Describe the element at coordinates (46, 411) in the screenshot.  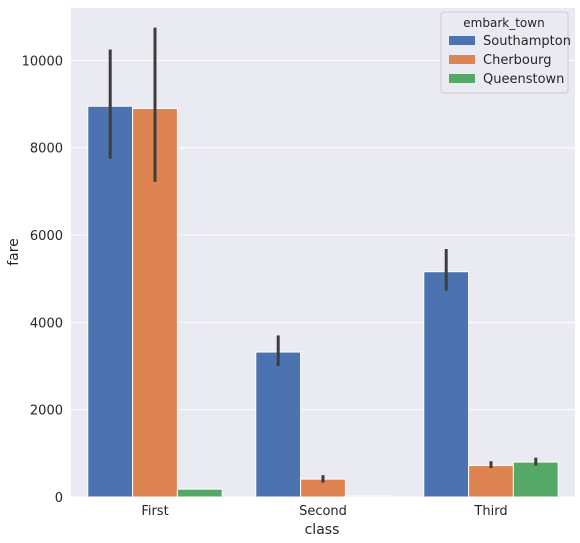
I see `y-tick-label: 2000` at that location.